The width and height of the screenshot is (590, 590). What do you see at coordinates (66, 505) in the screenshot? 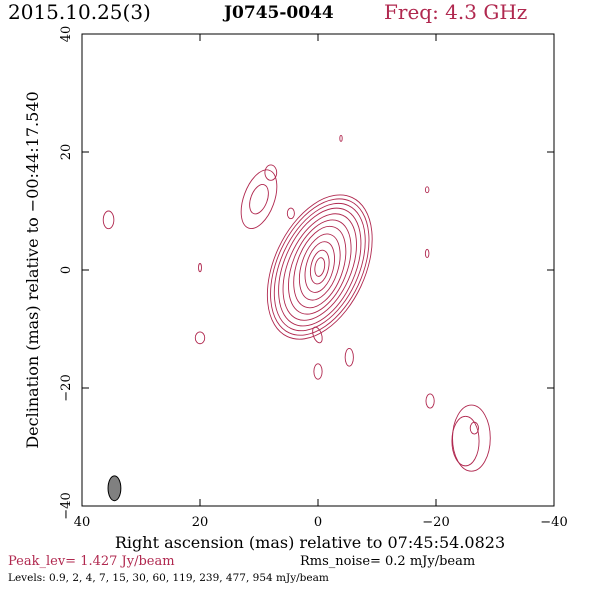
I see `y-tick-label: −40` at bounding box center [66, 505].